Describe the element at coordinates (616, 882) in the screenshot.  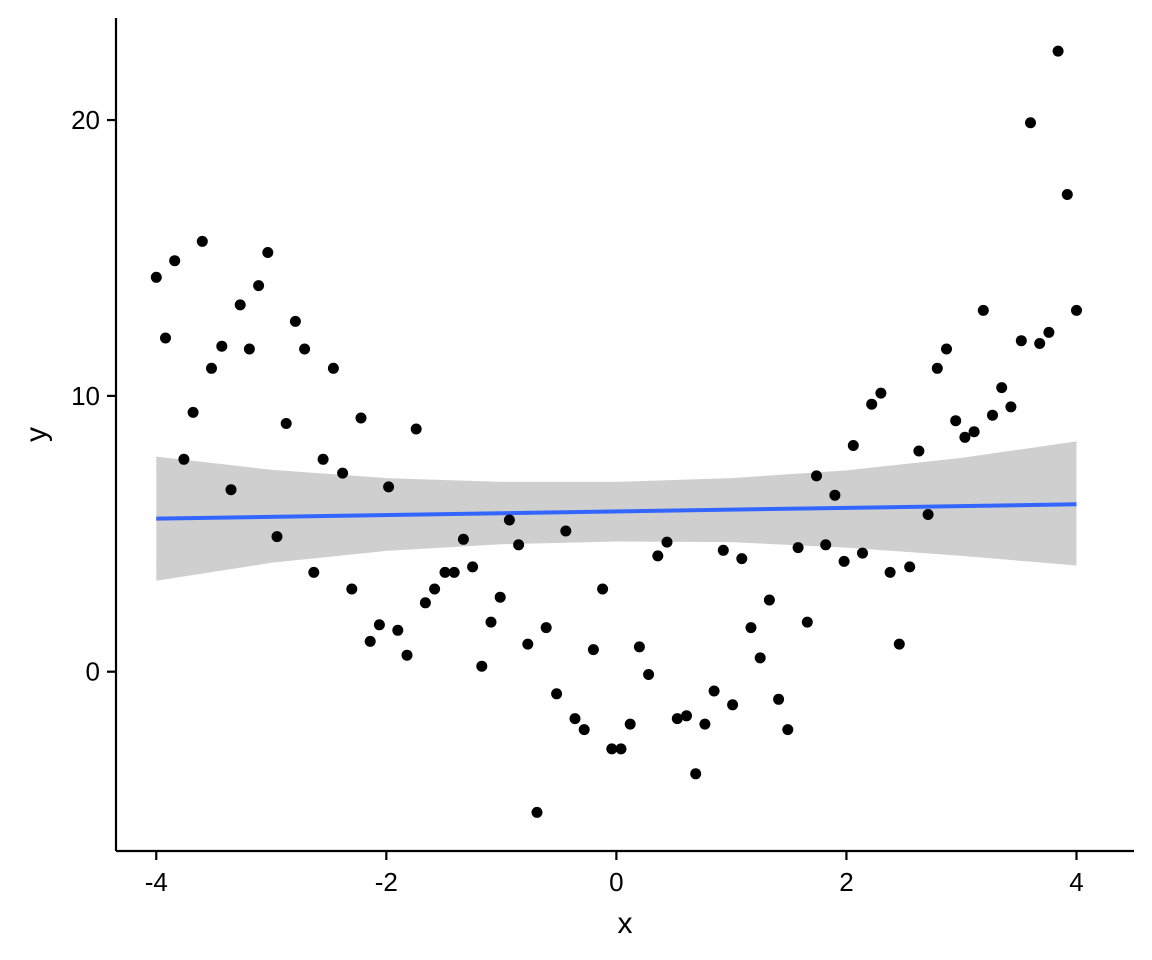
I see `x-tick-label: 0` at that location.